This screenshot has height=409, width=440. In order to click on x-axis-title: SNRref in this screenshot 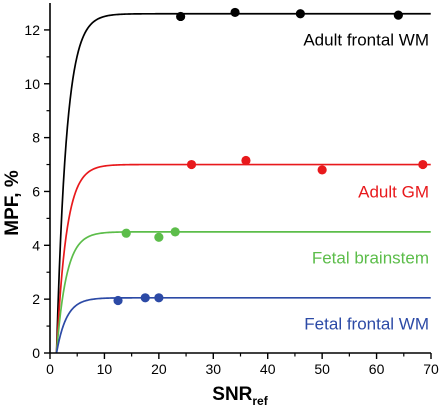, I will do `click(240, 396)`.